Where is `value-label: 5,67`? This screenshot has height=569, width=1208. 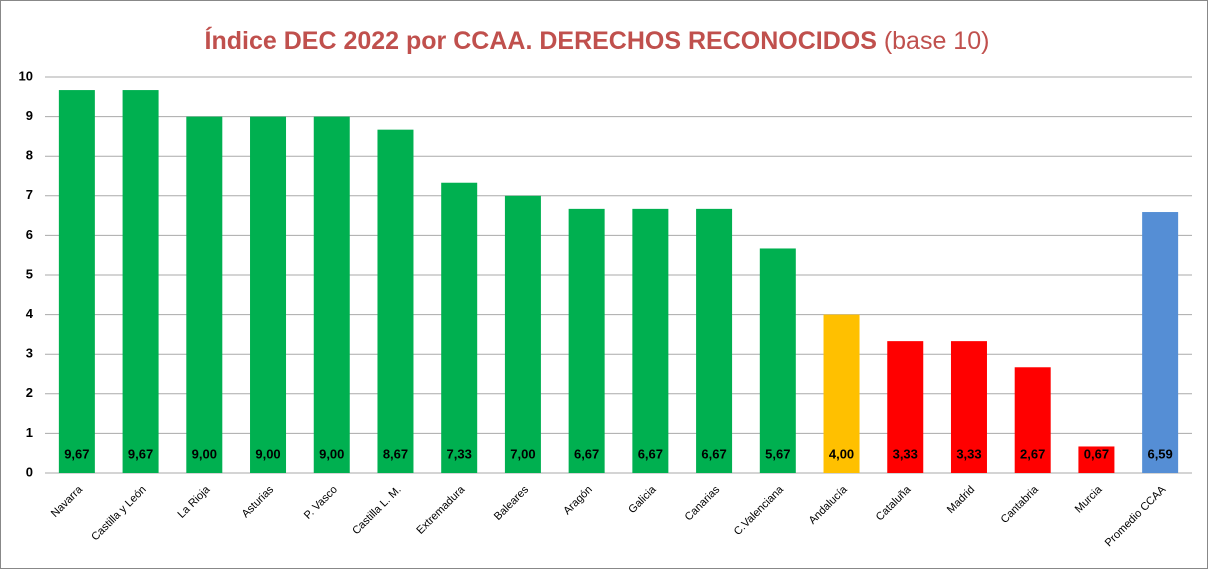
value-label: 5,67 is located at coordinates (777, 453).